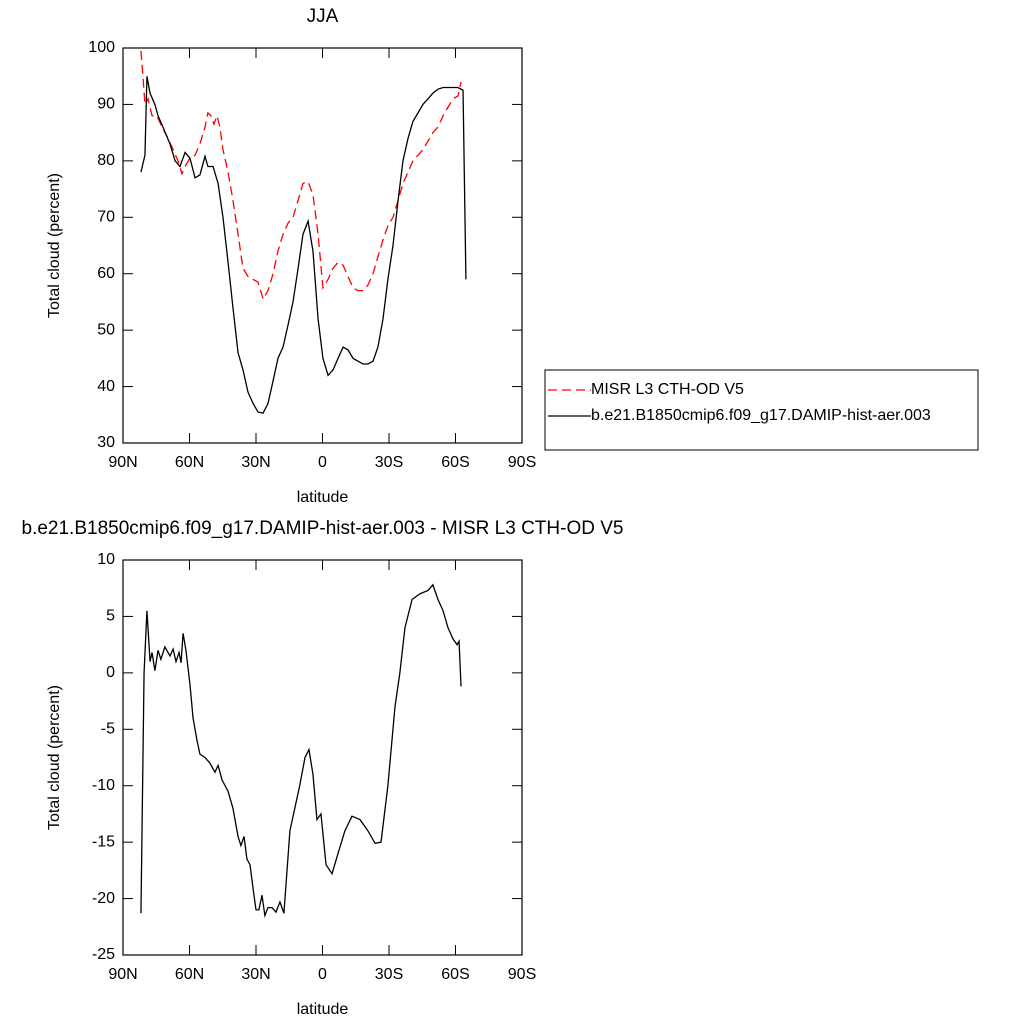  Describe the element at coordinates (106, 104) in the screenshot. I see `y-tick-label: 90` at that location.